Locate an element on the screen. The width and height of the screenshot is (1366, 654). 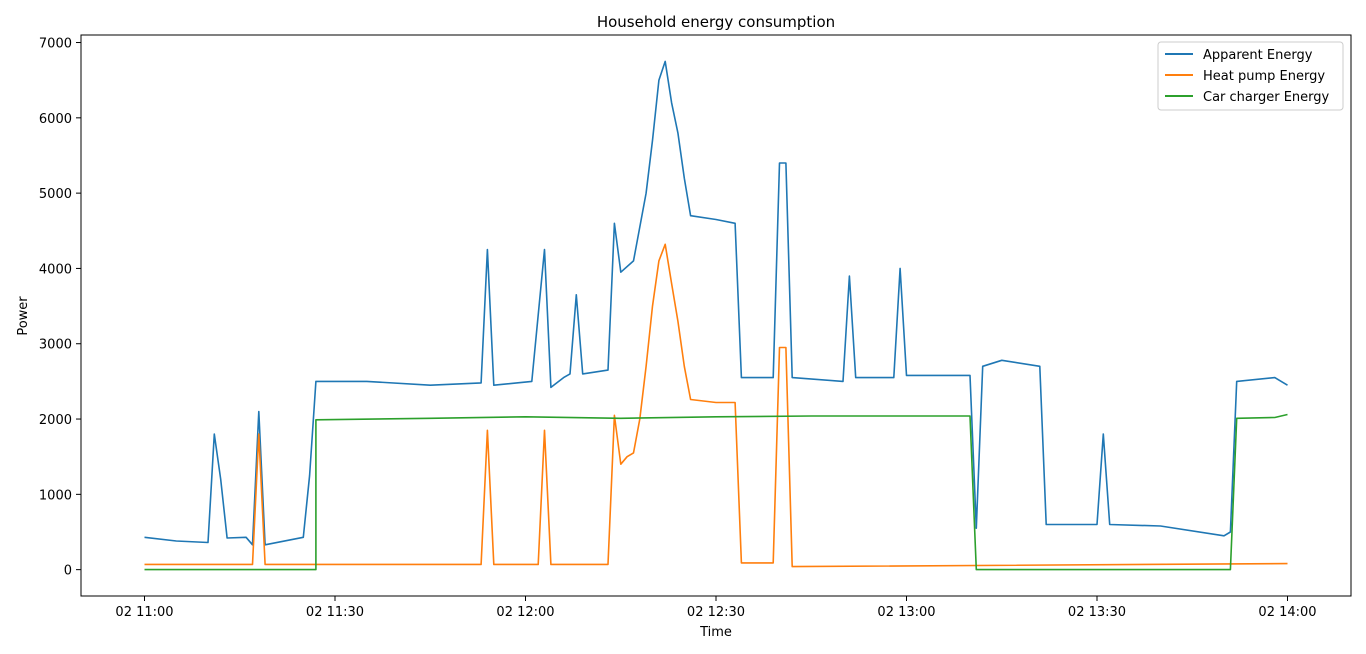
y-tick-label: 5000 is located at coordinates (55, 194).